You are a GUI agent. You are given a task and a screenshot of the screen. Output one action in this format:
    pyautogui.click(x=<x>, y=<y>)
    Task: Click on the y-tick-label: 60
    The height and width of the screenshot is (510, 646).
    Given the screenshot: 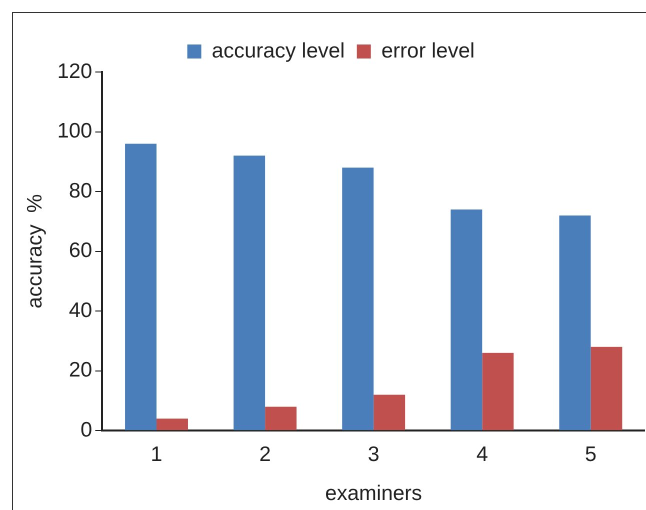 What is the action you would take?
    pyautogui.click(x=80, y=250)
    